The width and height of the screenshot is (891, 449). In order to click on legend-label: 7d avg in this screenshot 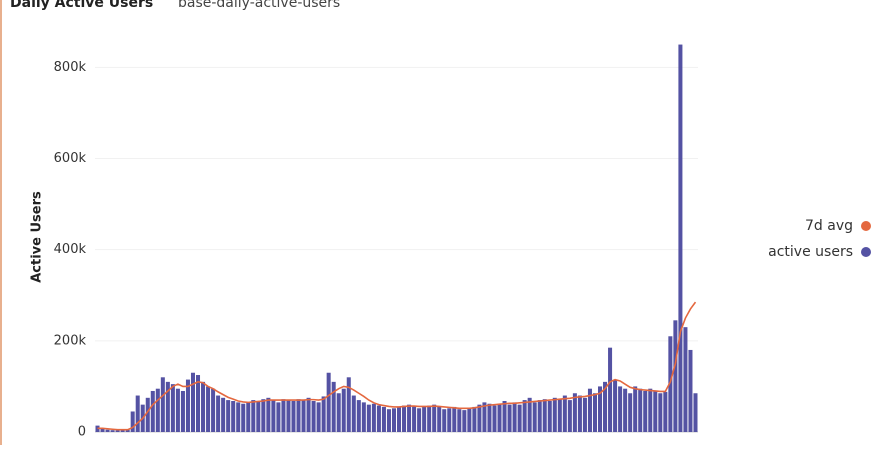, I will do `click(829, 226)`.